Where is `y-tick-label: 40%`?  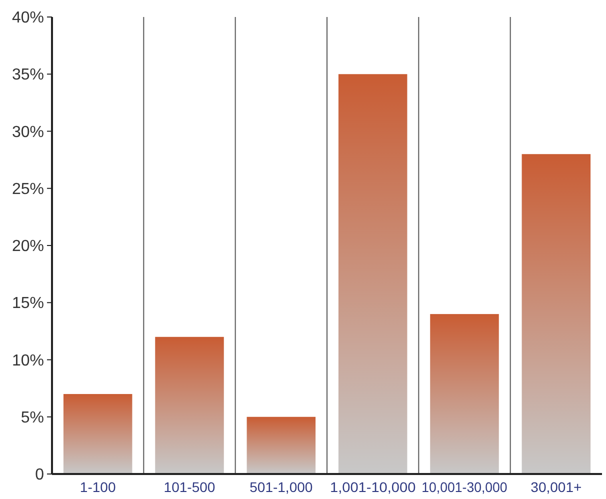
y-tick-label: 40% is located at coordinates (28, 18).